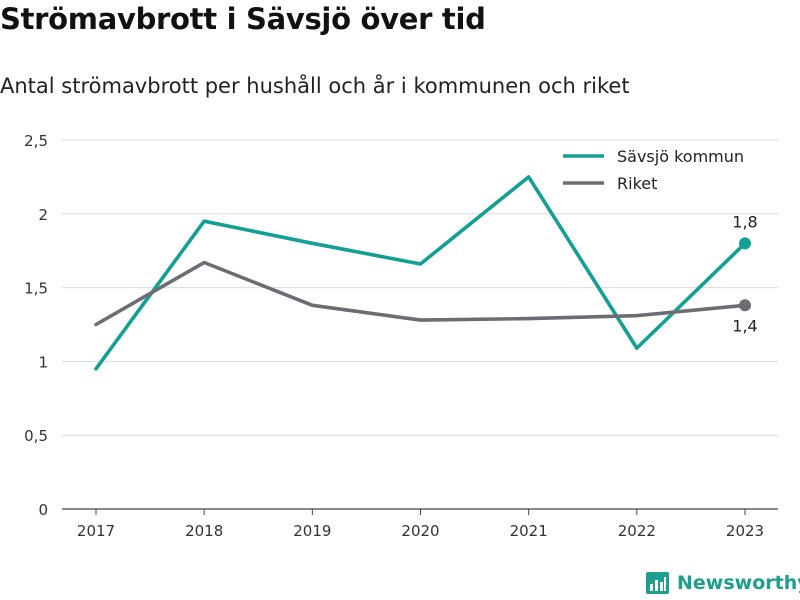  Describe the element at coordinates (43, 362) in the screenshot. I see `y-tick-label: 1` at that location.